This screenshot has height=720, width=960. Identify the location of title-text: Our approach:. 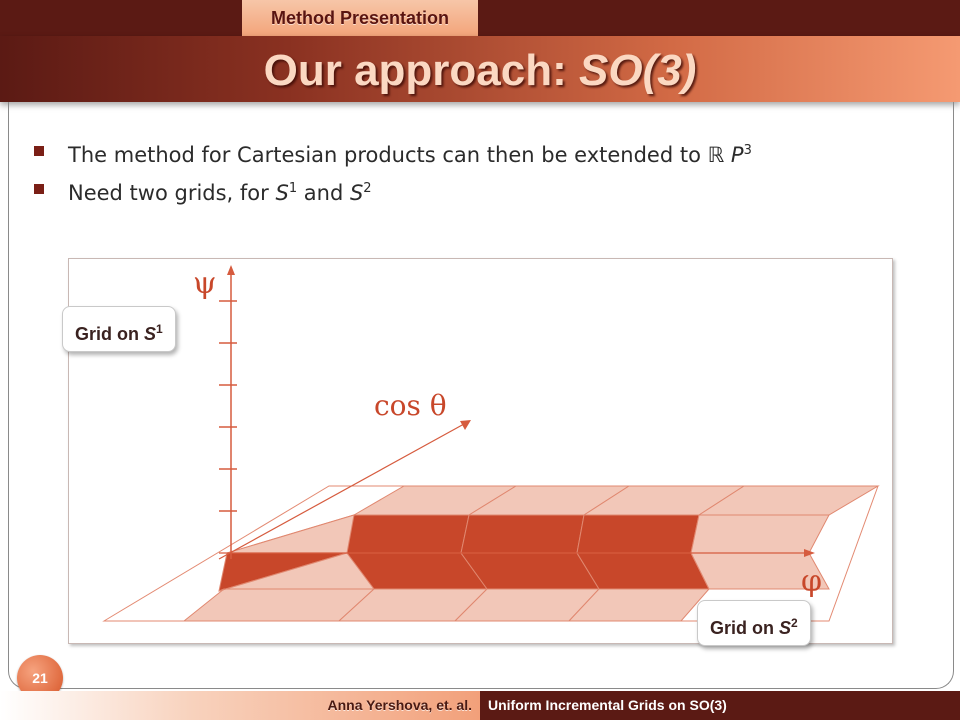
(421, 70).